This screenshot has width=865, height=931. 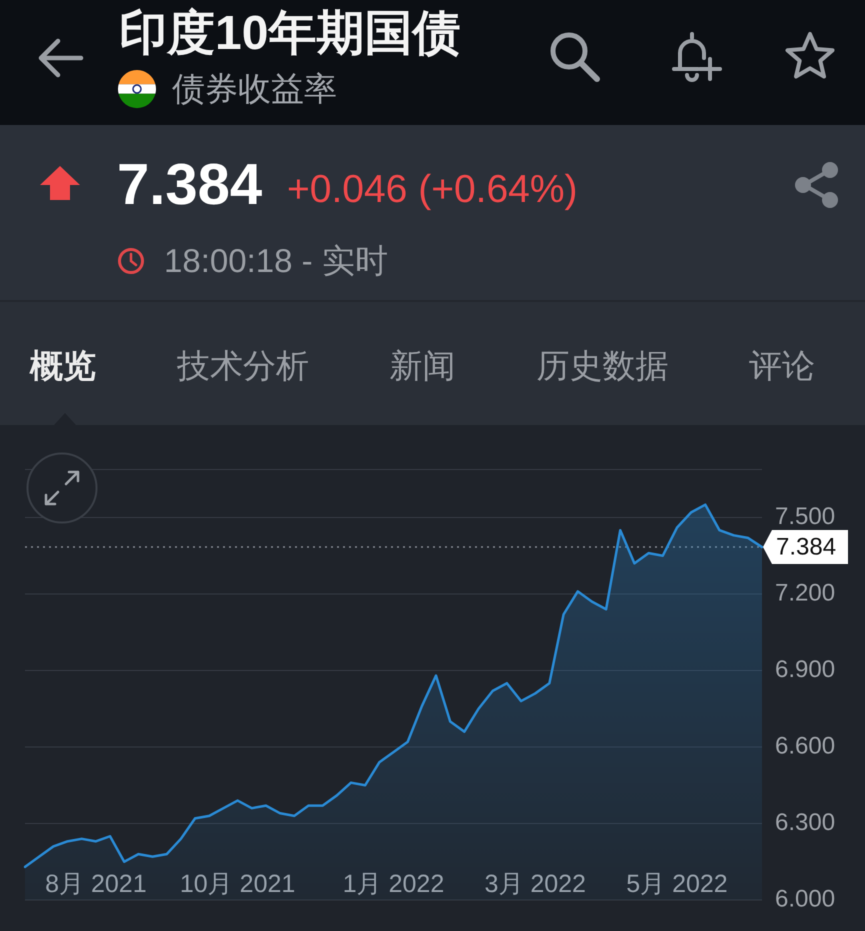 What do you see at coordinates (276, 261) in the screenshot?
I see `text: 18:00:18 - 实时` at bounding box center [276, 261].